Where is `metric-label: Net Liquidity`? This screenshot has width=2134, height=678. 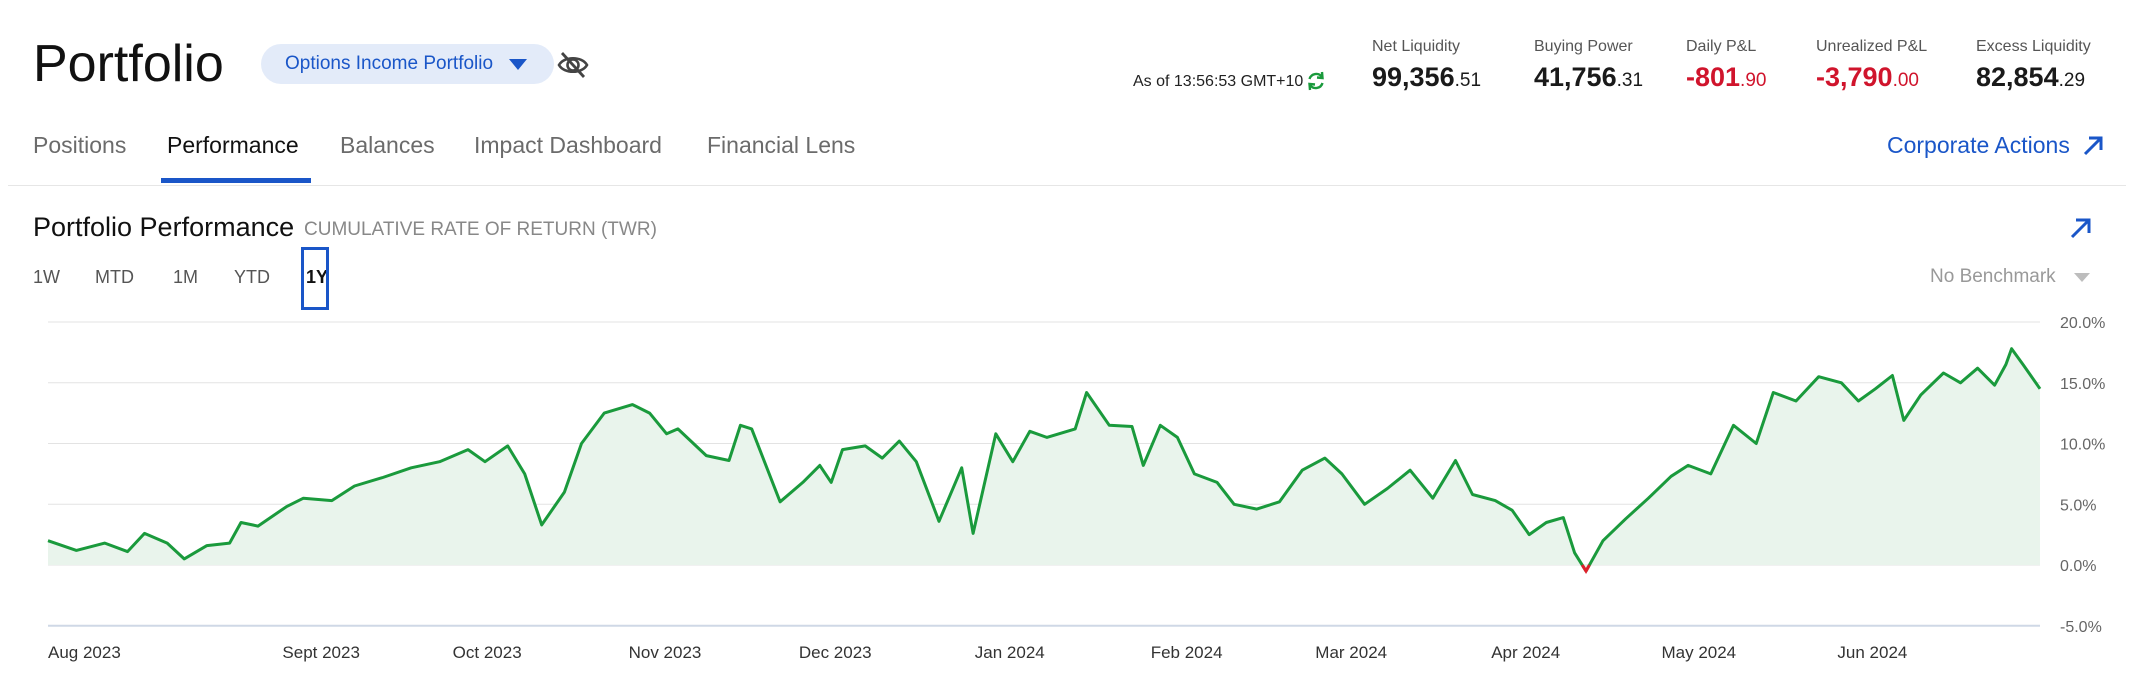
metric-label: Net Liquidity is located at coordinates (1416, 46).